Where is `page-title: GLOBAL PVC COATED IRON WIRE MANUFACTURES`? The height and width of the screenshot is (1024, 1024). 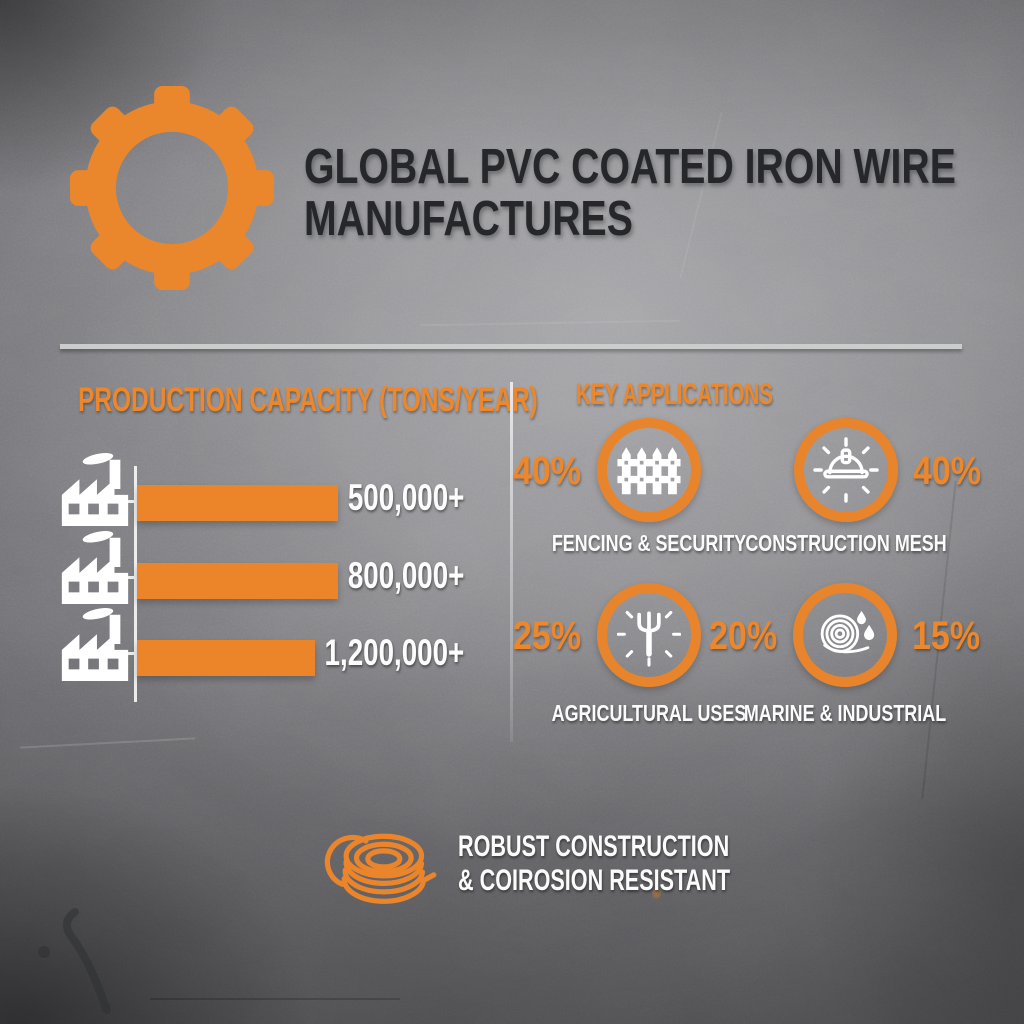 page-title: GLOBAL PVC COATED IRON WIRE MANUFACTURES is located at coordinates (630, 193).